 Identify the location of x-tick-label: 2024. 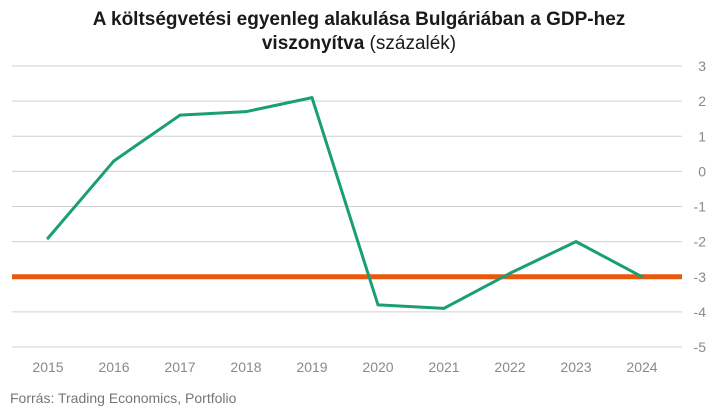
(641, 367).